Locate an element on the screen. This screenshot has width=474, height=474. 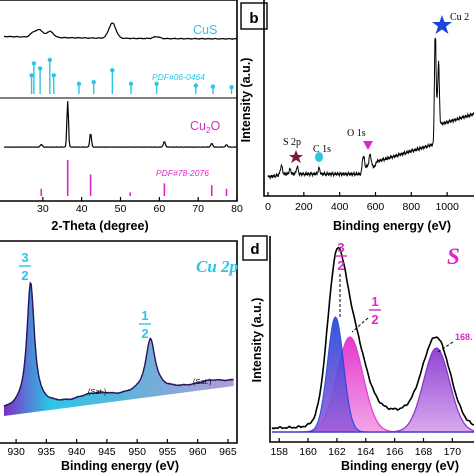
panel-d-letter: d is located at coordinates (254, 249).